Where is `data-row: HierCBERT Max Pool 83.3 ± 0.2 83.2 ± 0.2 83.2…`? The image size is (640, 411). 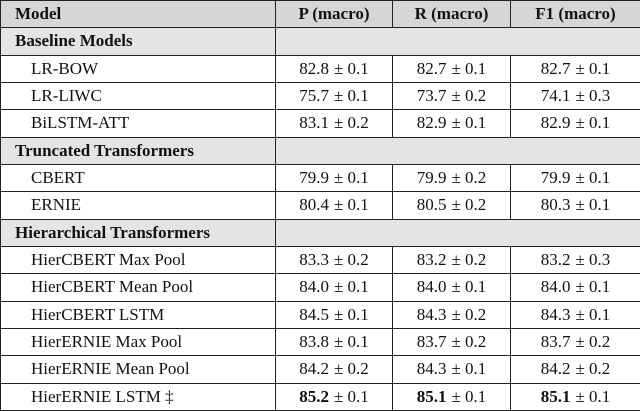 data-row: HierCBERT Max Pool 83.3 ± 0.2 83.2 ± 0.2 83.2… is located at coordinates (320, 260).